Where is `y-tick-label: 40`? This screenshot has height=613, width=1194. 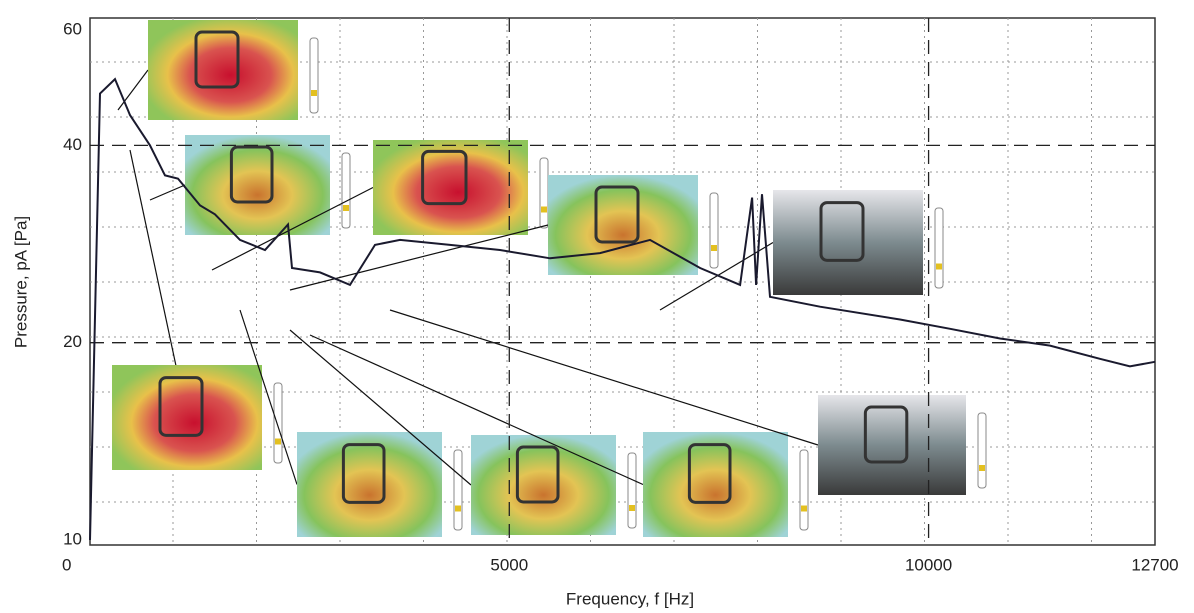
y-tick-label: 40 is located at coordinates (72, 144).